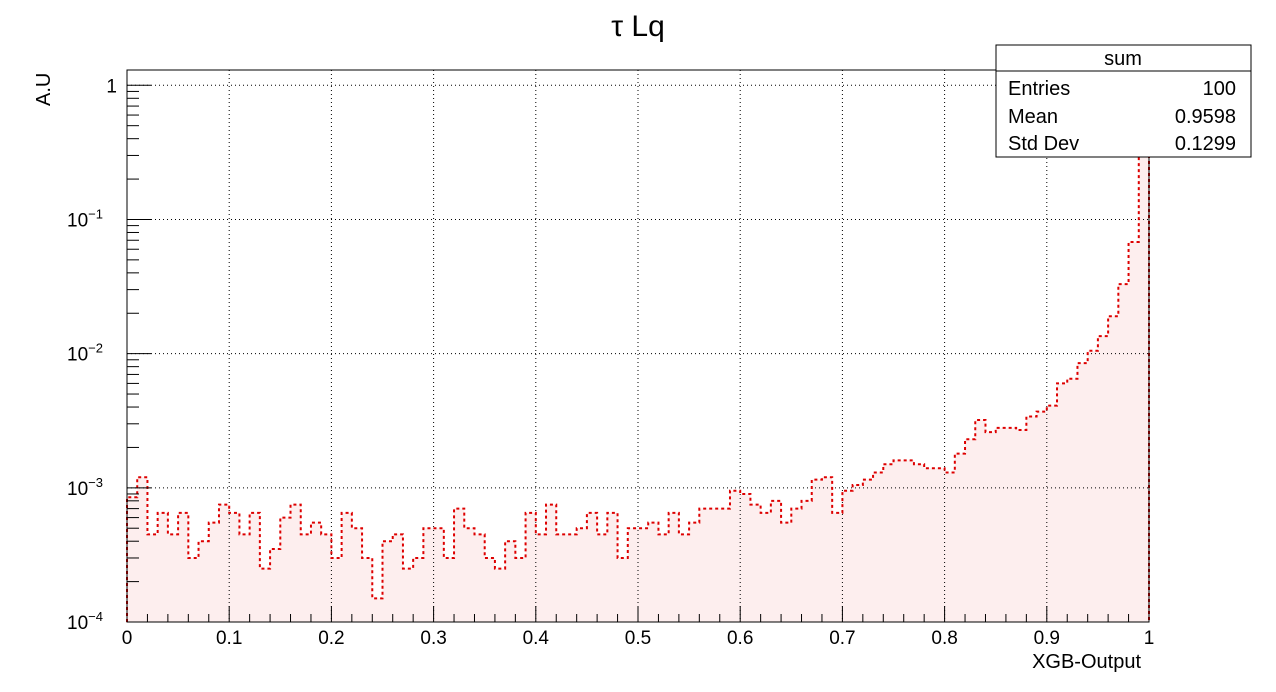  What do you see at coordinates (111, 86) in the screenshot?
I see `y-tick-label: 1` at bounding box center [111, 86].